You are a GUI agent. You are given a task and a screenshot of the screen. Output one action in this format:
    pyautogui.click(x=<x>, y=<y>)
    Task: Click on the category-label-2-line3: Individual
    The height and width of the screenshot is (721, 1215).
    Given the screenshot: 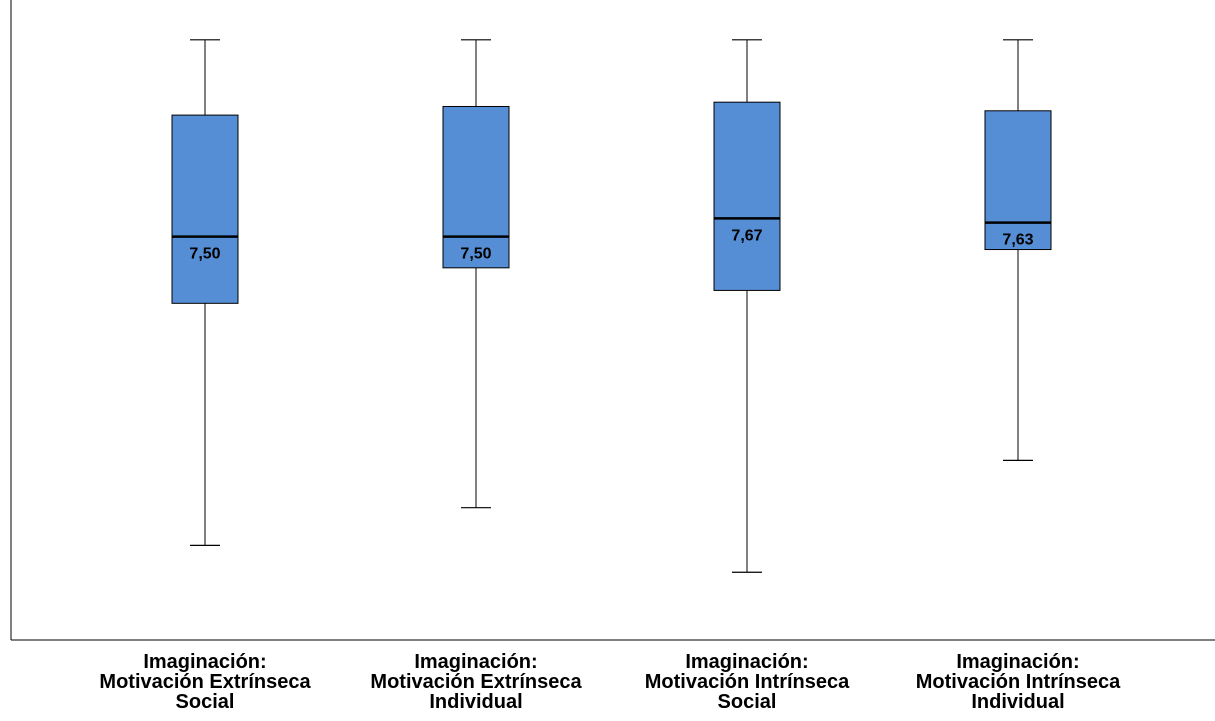 What is the action you would take?
    pyautogui.click(x=476, y=702)
    